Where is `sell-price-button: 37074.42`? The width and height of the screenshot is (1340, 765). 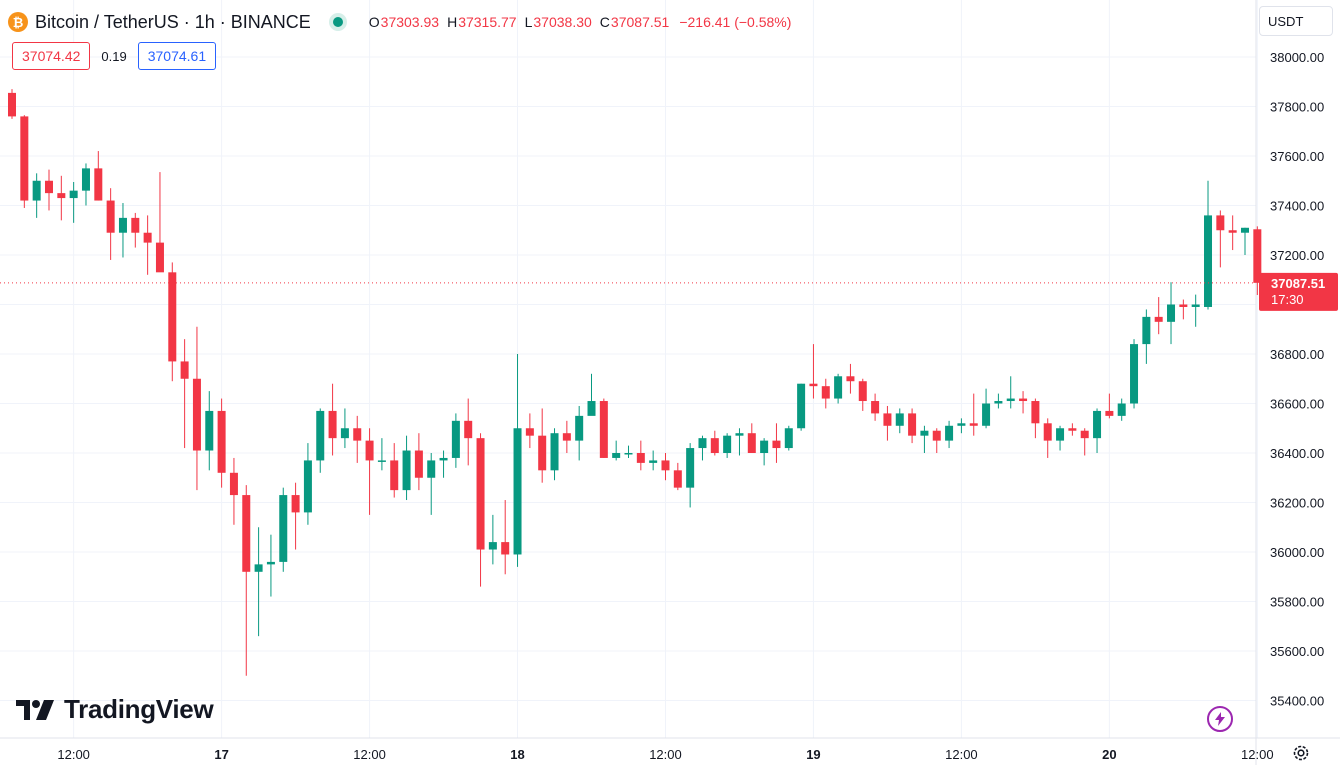
sell-price-button: 37074.42 is located at coordinates (51, 56).